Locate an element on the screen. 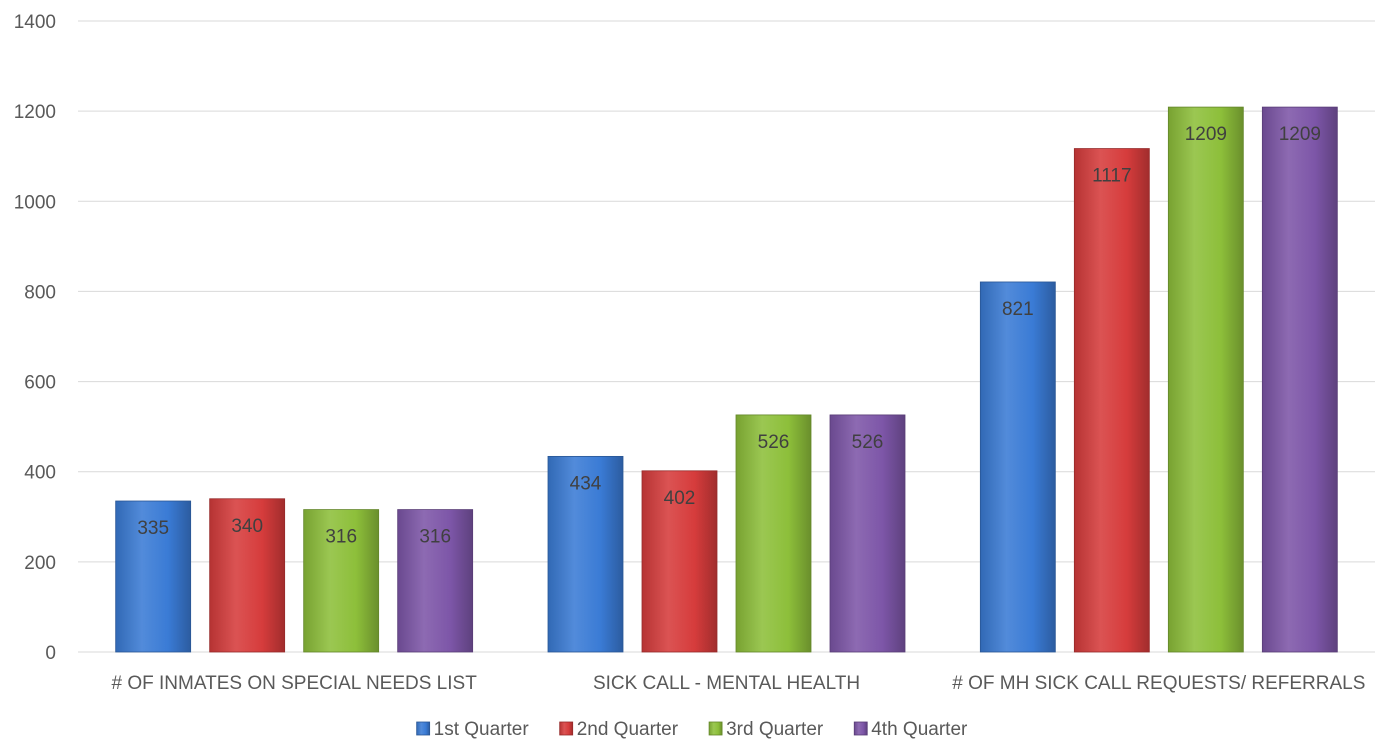  legend-item: 4th Quarter is located at coordinates (911, 729).